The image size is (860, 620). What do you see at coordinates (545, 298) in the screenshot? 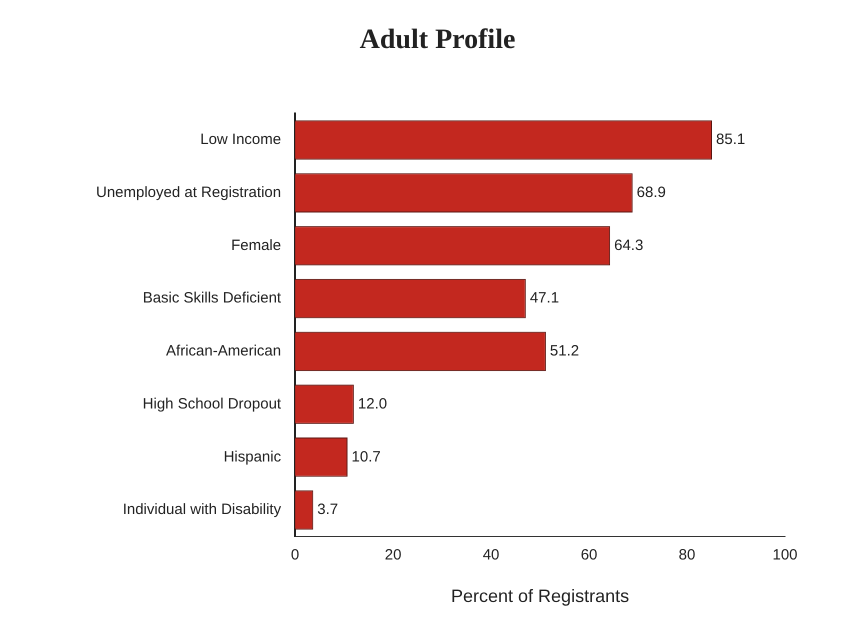
I see `data-label: 47.1` at bounding box center [545, 298].